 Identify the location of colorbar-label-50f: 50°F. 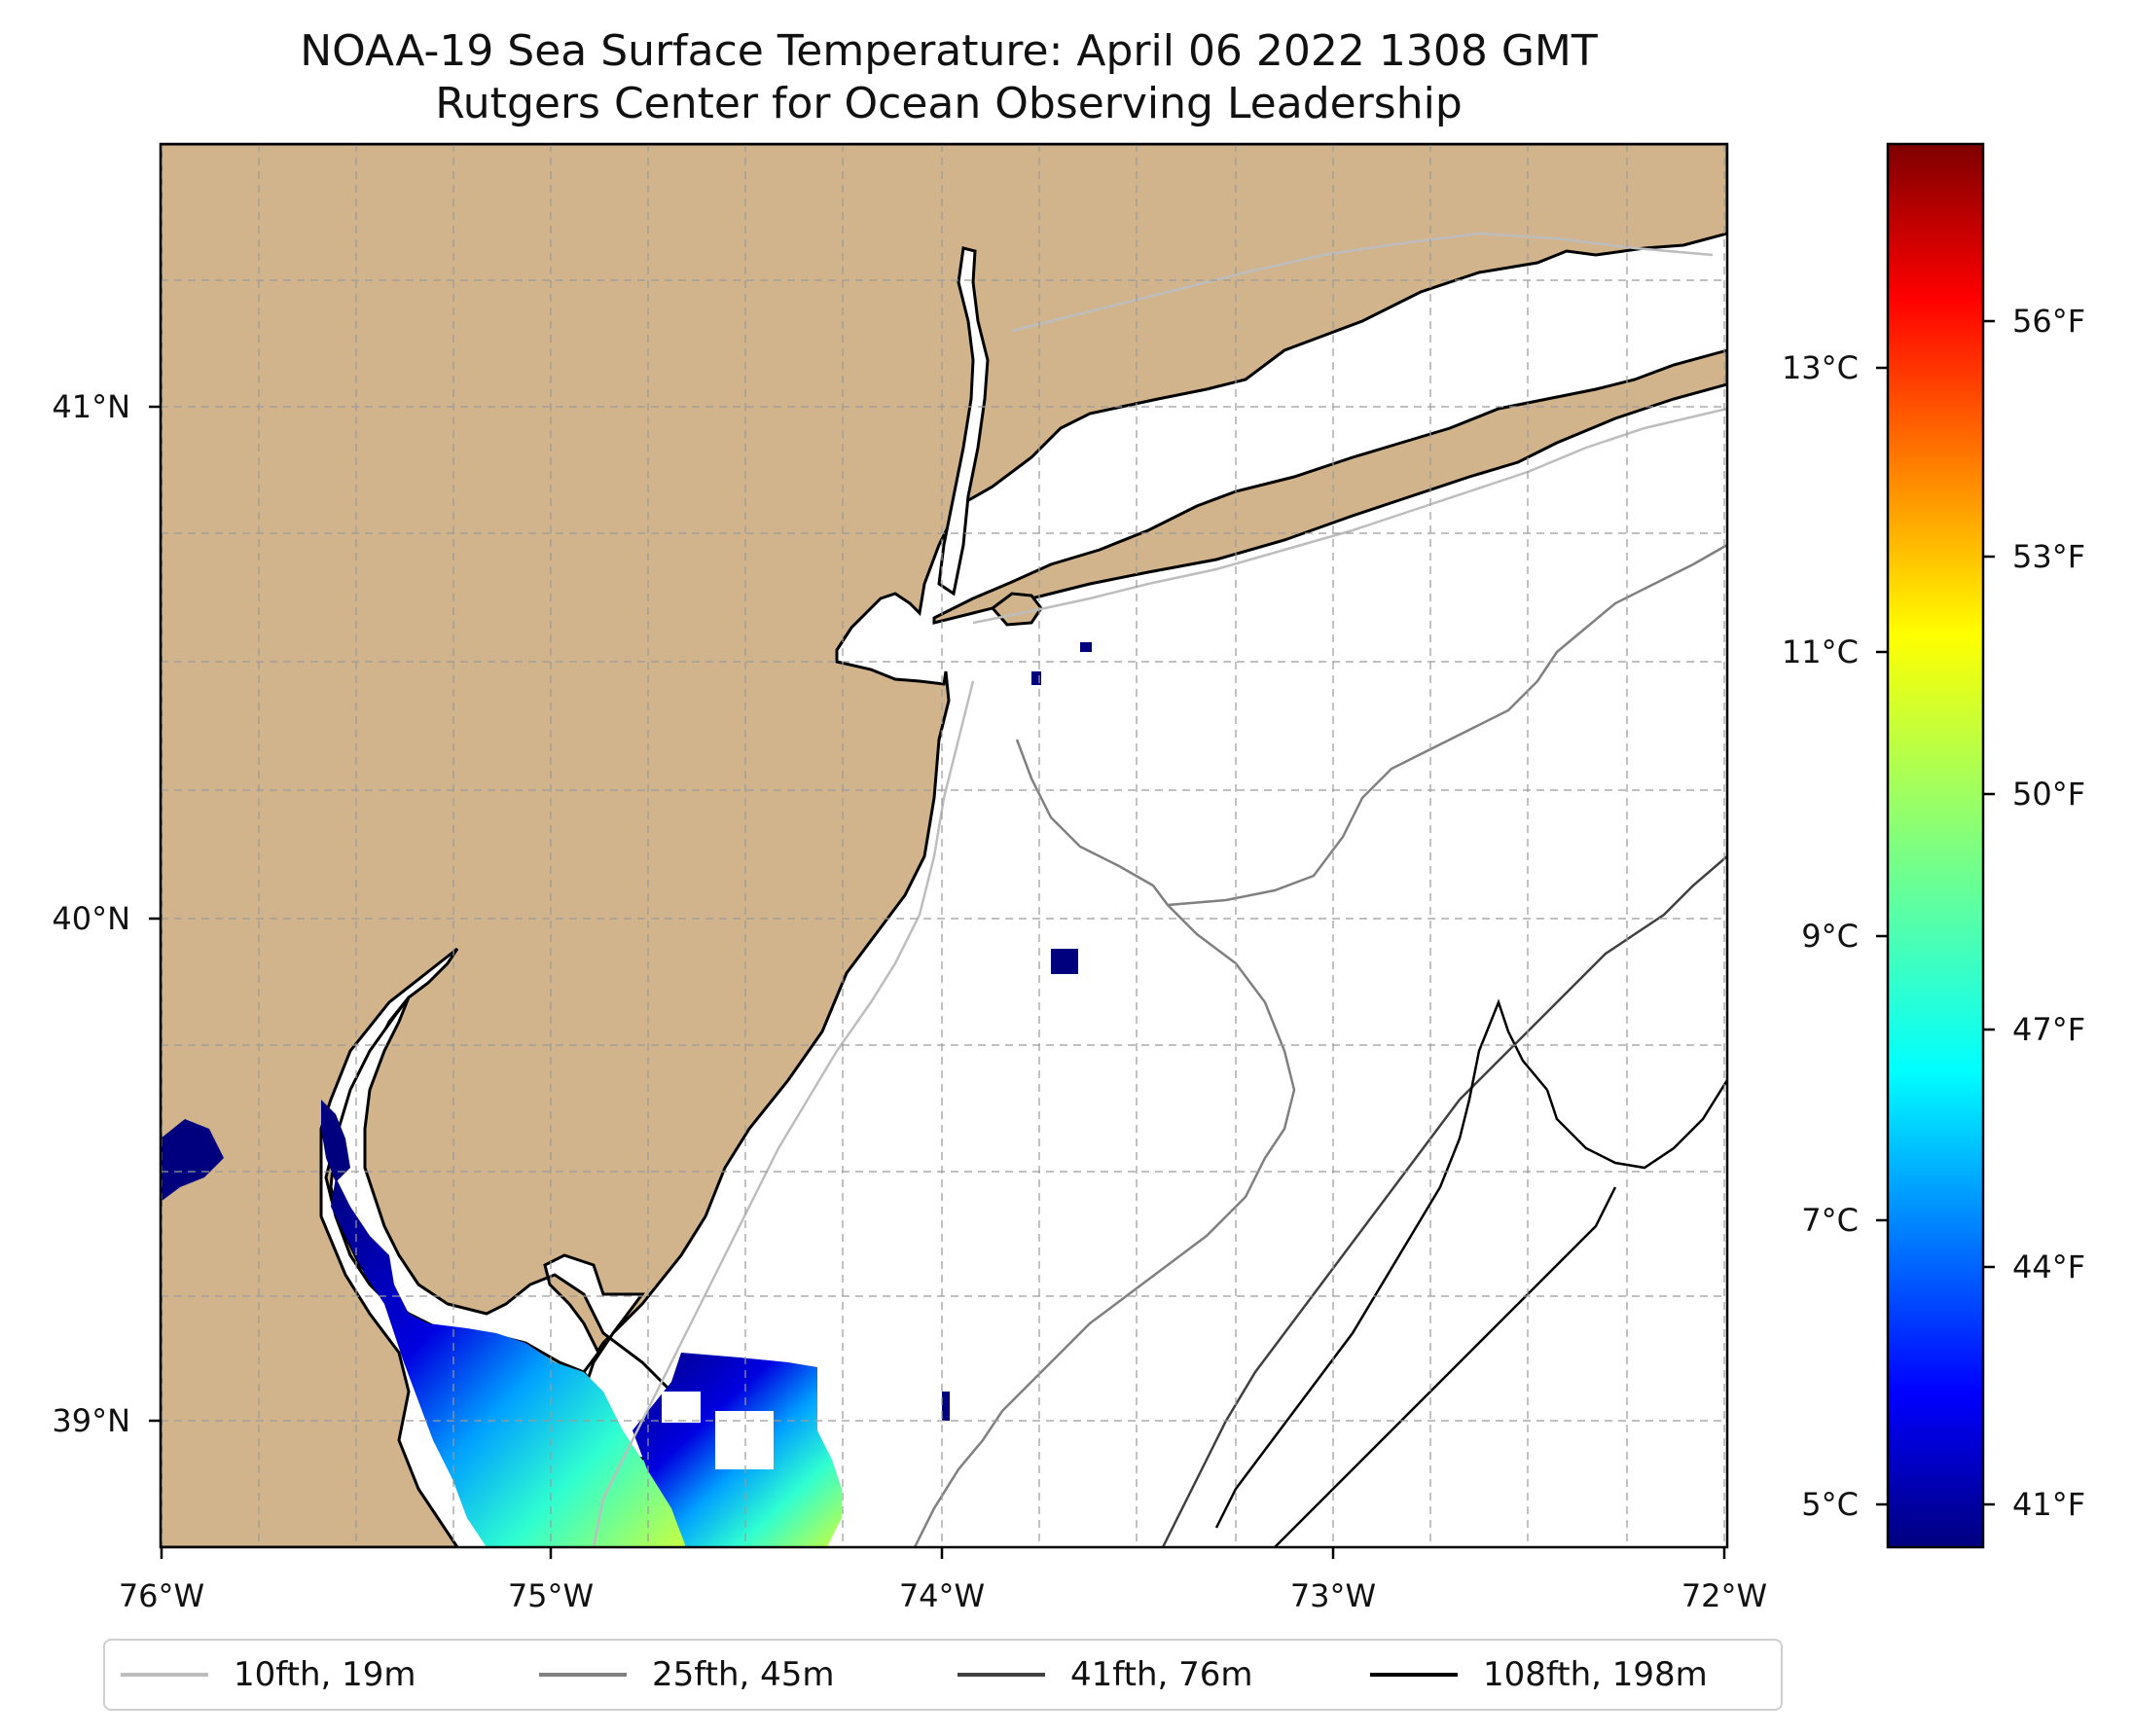
(2049, 794).